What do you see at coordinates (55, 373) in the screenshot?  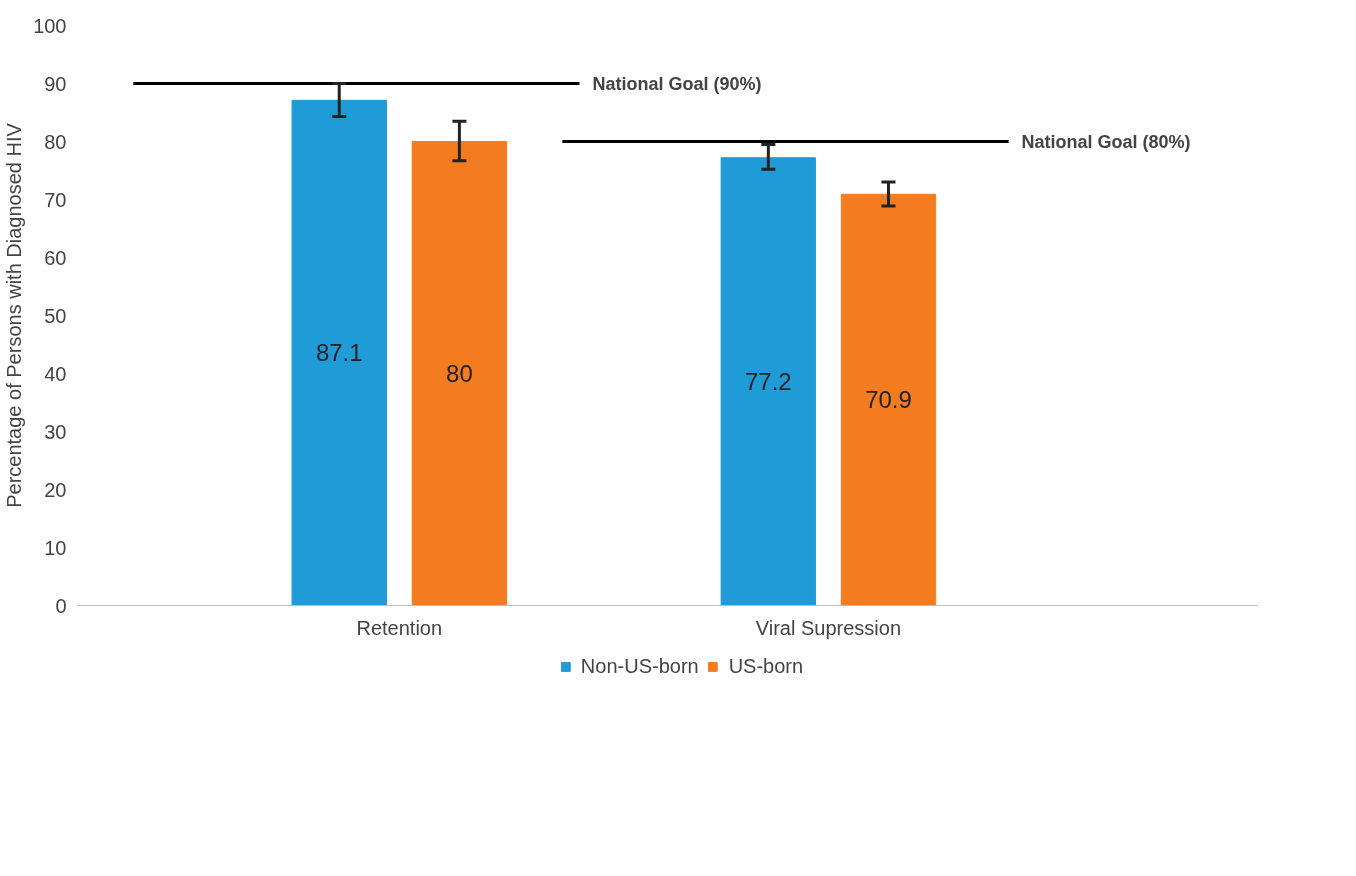 I see `y-tick-label: 40` at bounding box center [55, 373].